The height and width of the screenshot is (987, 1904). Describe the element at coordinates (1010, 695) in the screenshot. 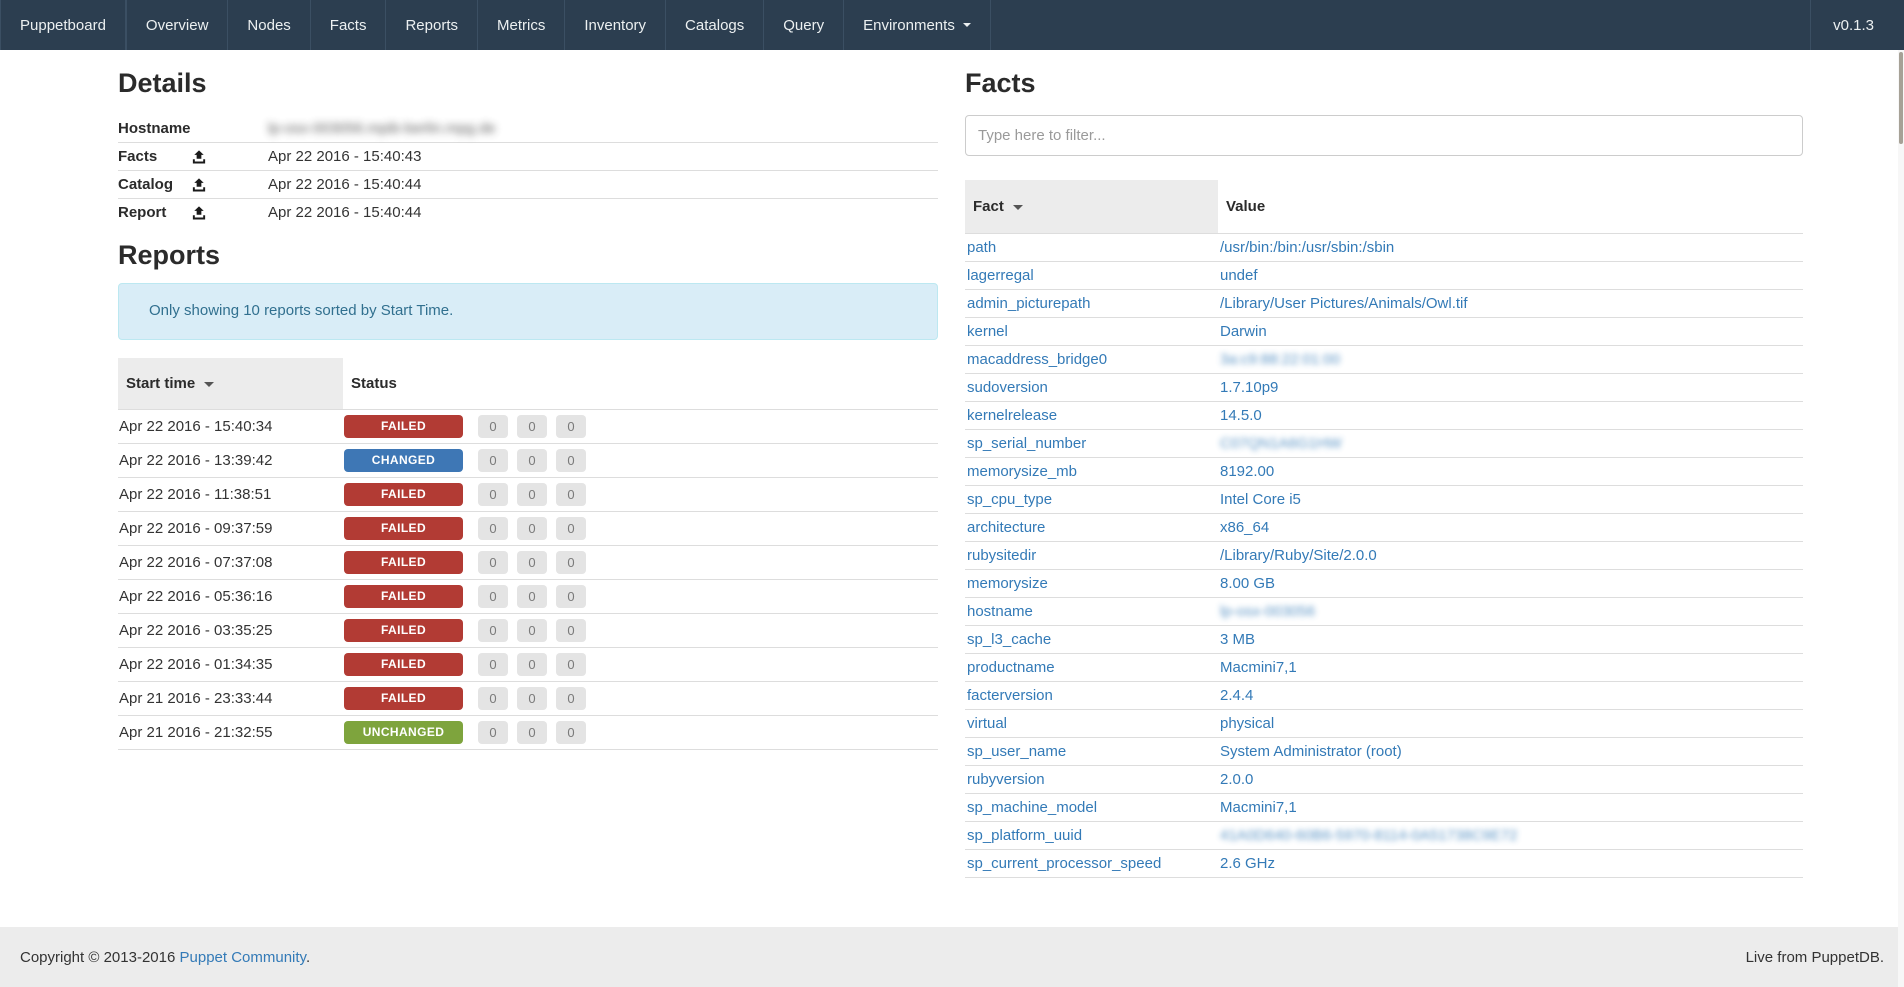

I see `fact-name-link: facterversion` at that location.